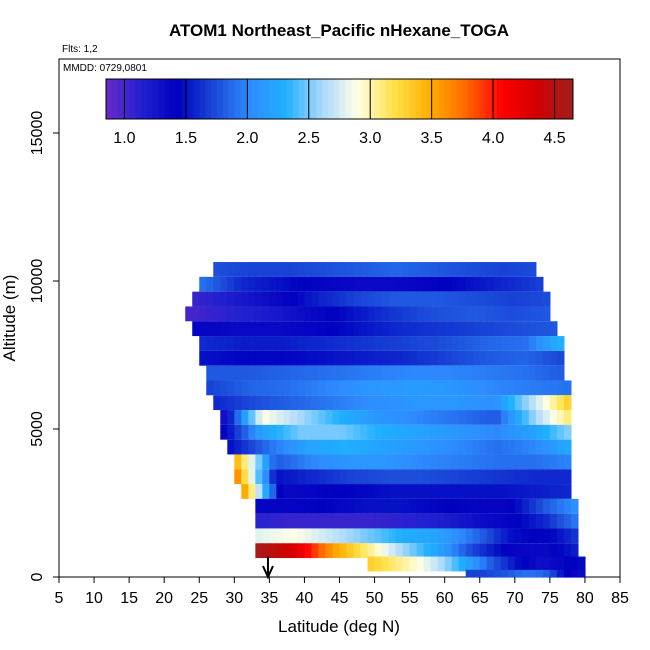 The height and width of the screenshot is (650, 650). What do you see at coordinates (269, 598) in the screenshot?
I see `x-tick-label: 35` at bounding box center [269, 598].